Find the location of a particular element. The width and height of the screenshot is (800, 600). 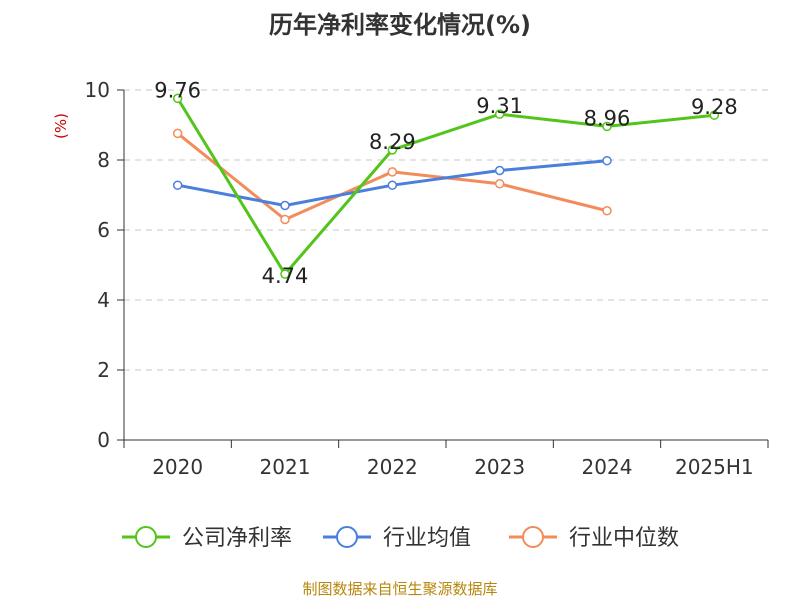

data-label: 8.29 is located at coordinates (392, 142).